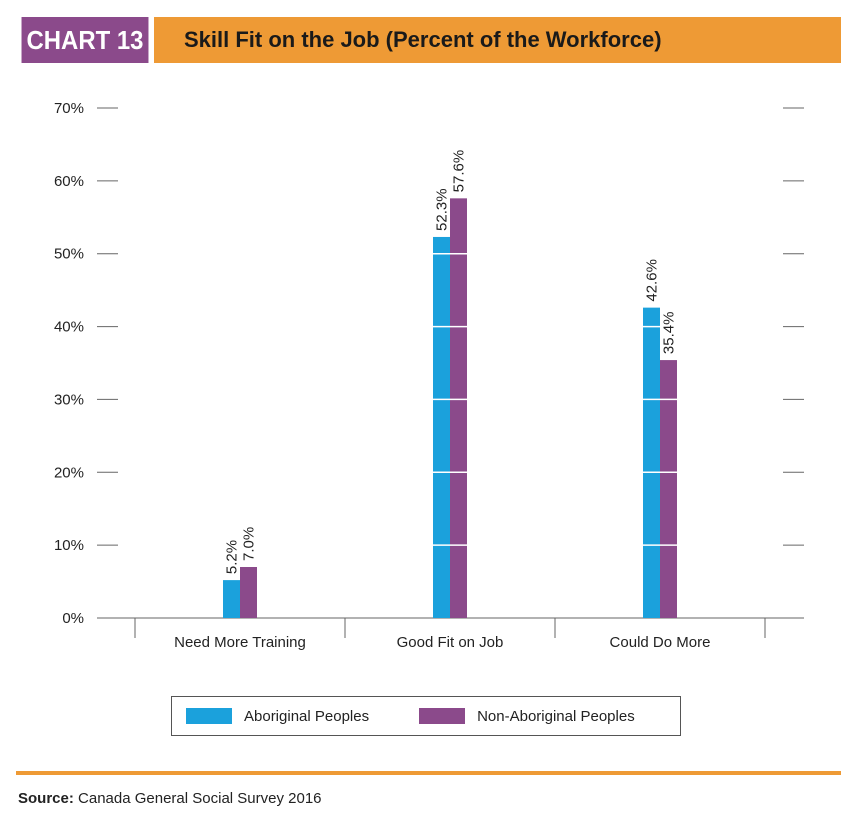  What do you see at coordinates (69, 545) in the screenshot?
I see `y-tick-label: 10%` at bounding box center [69, 545].